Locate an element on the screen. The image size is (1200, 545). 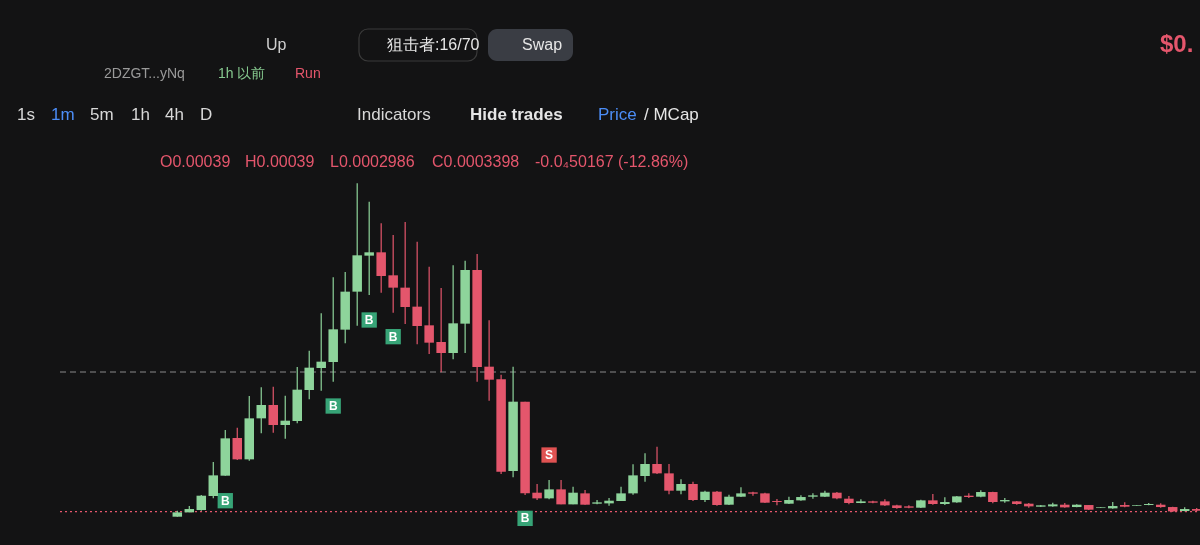
text: L0.0002986 is located at coordinates (372, 161).